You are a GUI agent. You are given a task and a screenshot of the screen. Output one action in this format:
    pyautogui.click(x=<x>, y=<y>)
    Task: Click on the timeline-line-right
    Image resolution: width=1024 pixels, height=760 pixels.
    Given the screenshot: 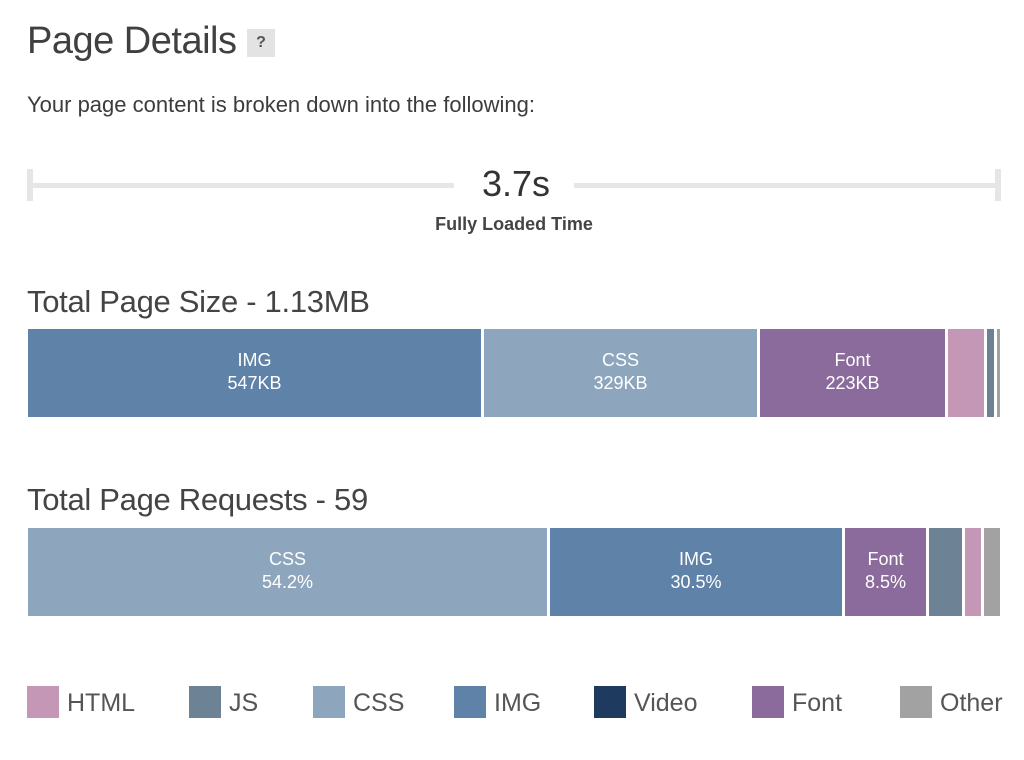 What is the action you would take?
    pyautogui.click(x=787, y=185)
    